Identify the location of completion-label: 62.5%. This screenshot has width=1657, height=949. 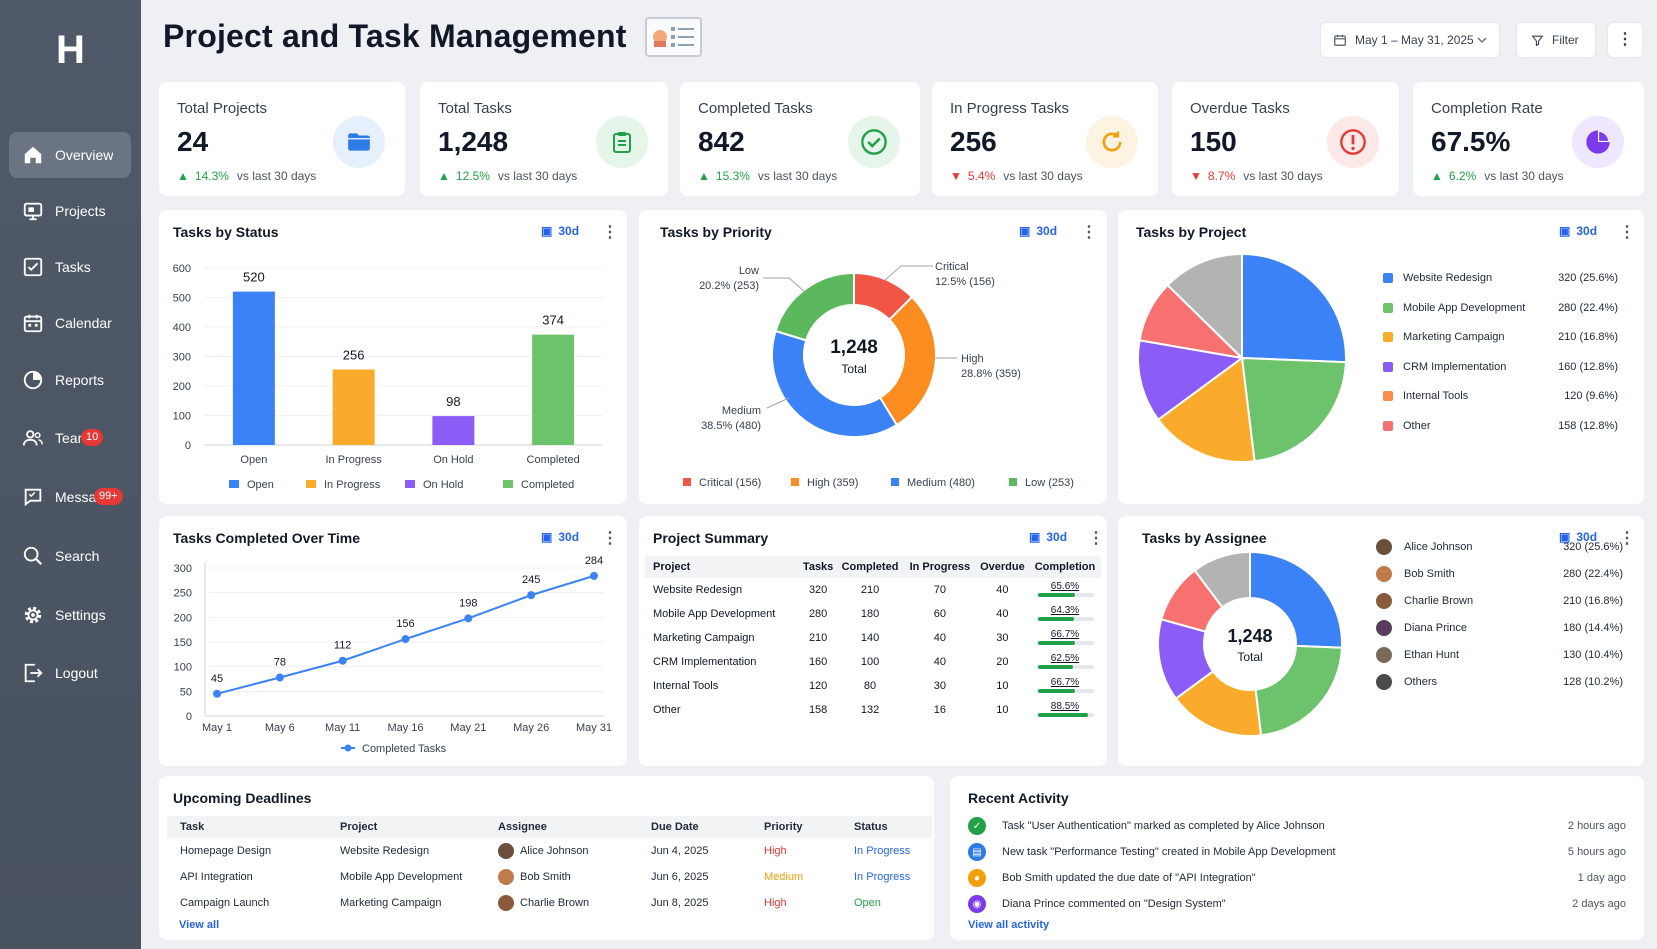
(1065, 658).